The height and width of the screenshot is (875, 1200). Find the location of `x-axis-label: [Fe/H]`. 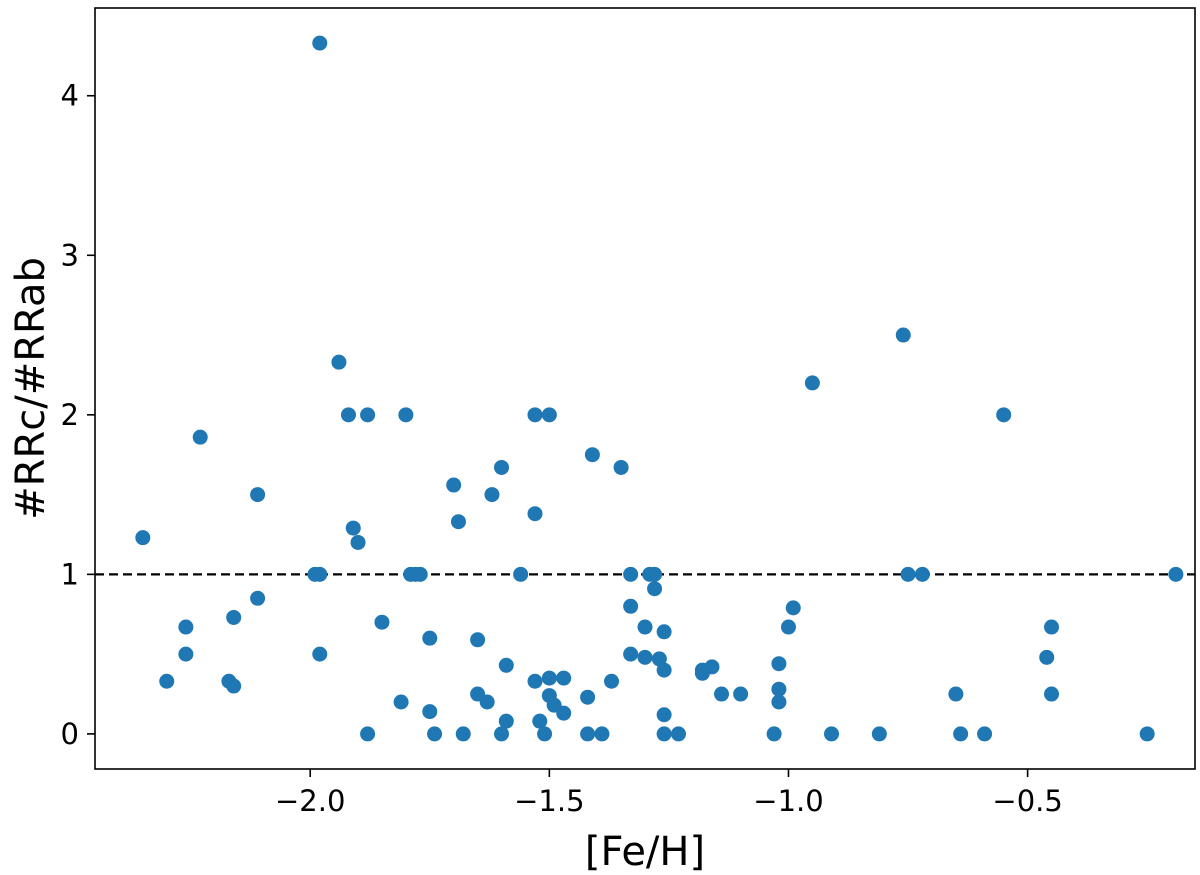

x-axis-label: [Fe/H] is located at coordinates (645, 852).